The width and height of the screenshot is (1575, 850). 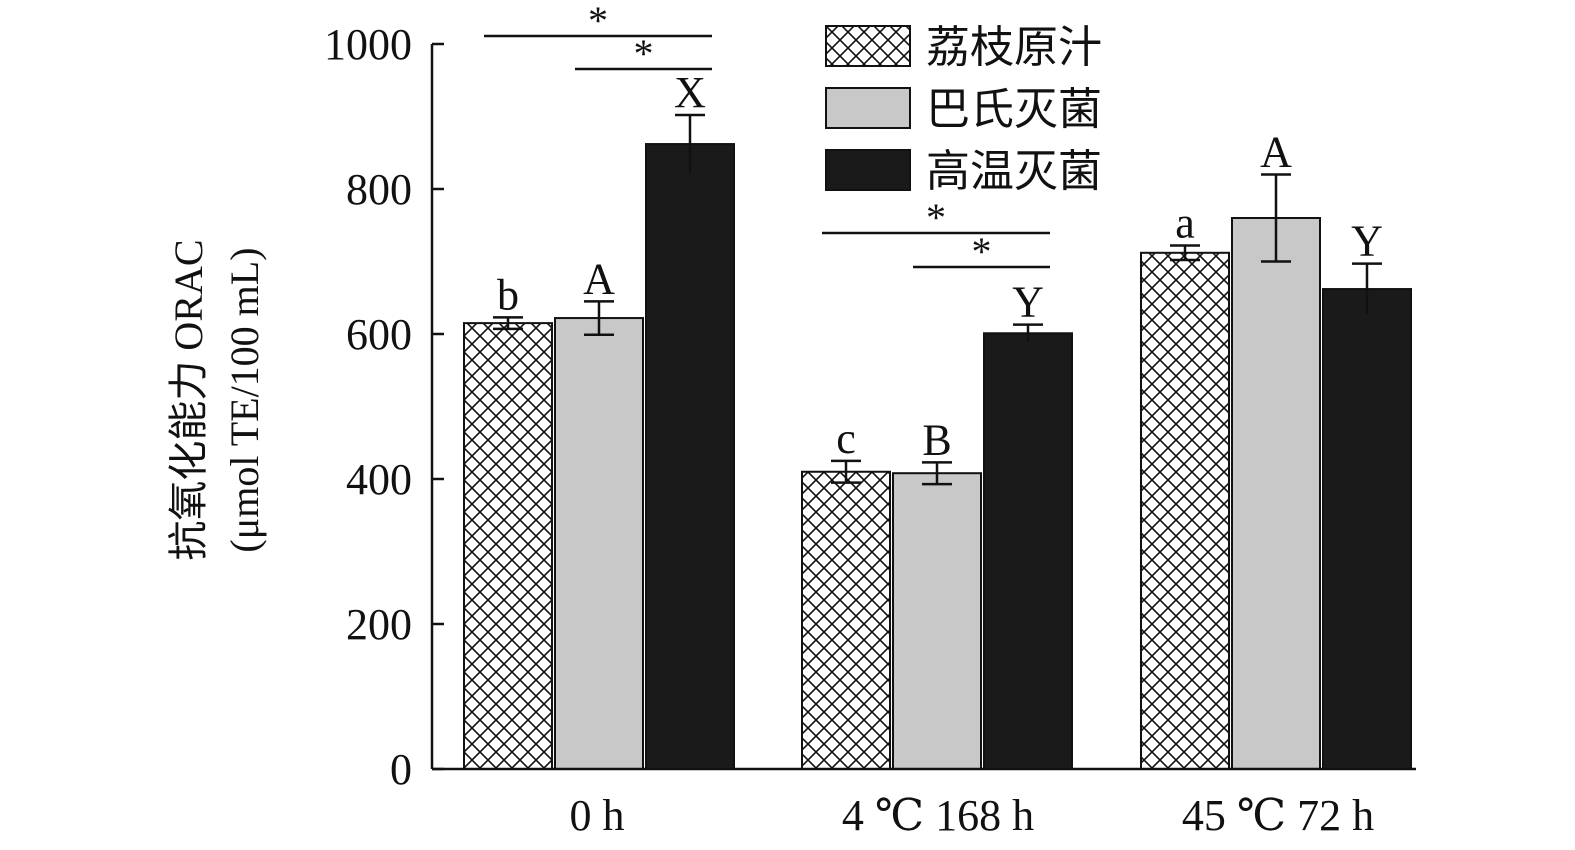 I want to click on y-tick-label: 0, so click(x=401, y=769).